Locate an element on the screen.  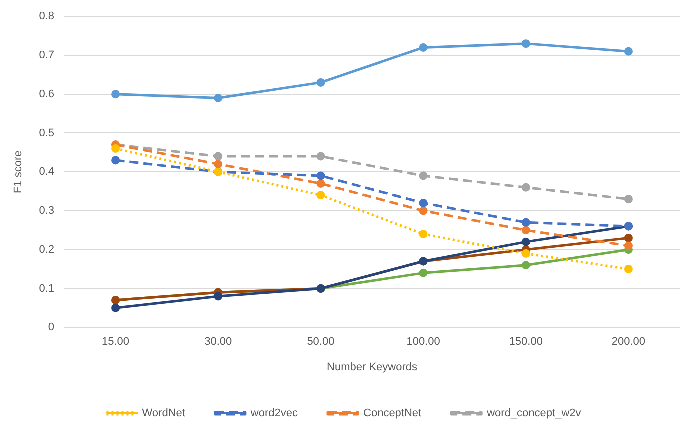
x-tick-label: 30.00 is located at coordinates (218, 342).